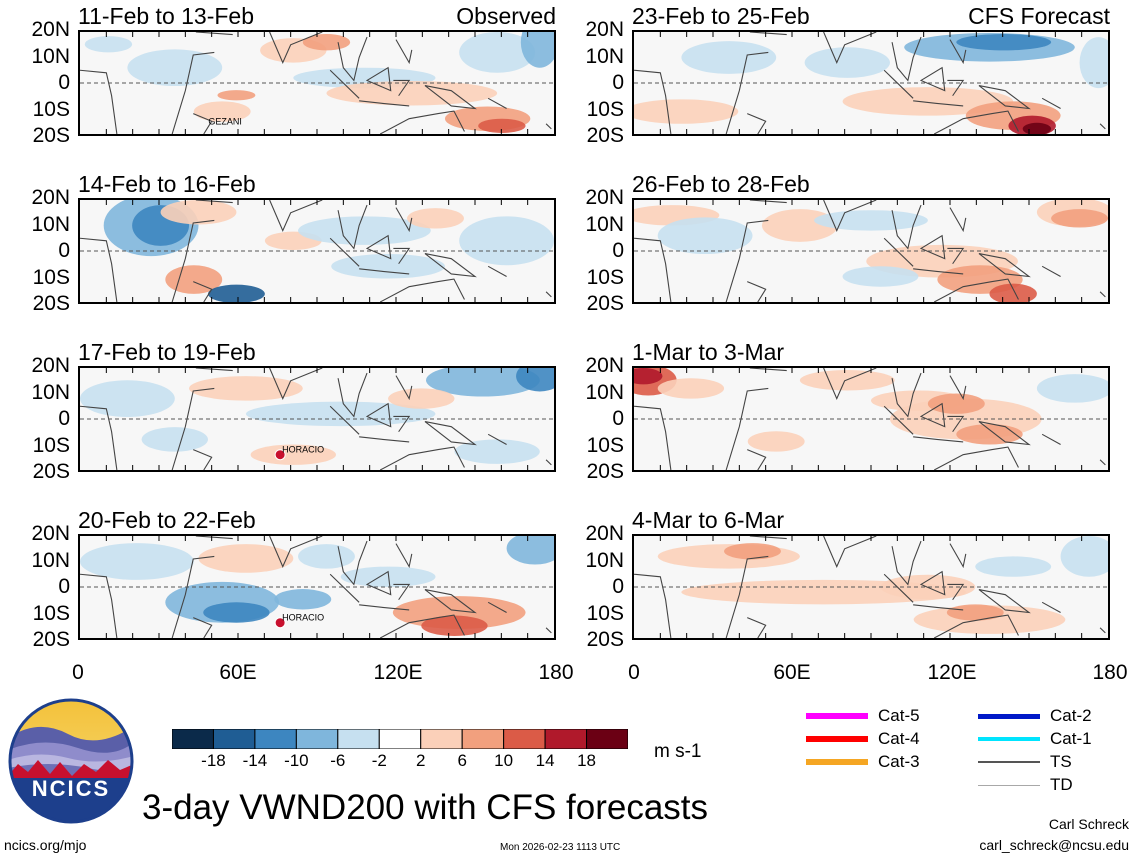 The image size is (1135, 860). I want to click on colorbar-label: -6, so click(338, 760).